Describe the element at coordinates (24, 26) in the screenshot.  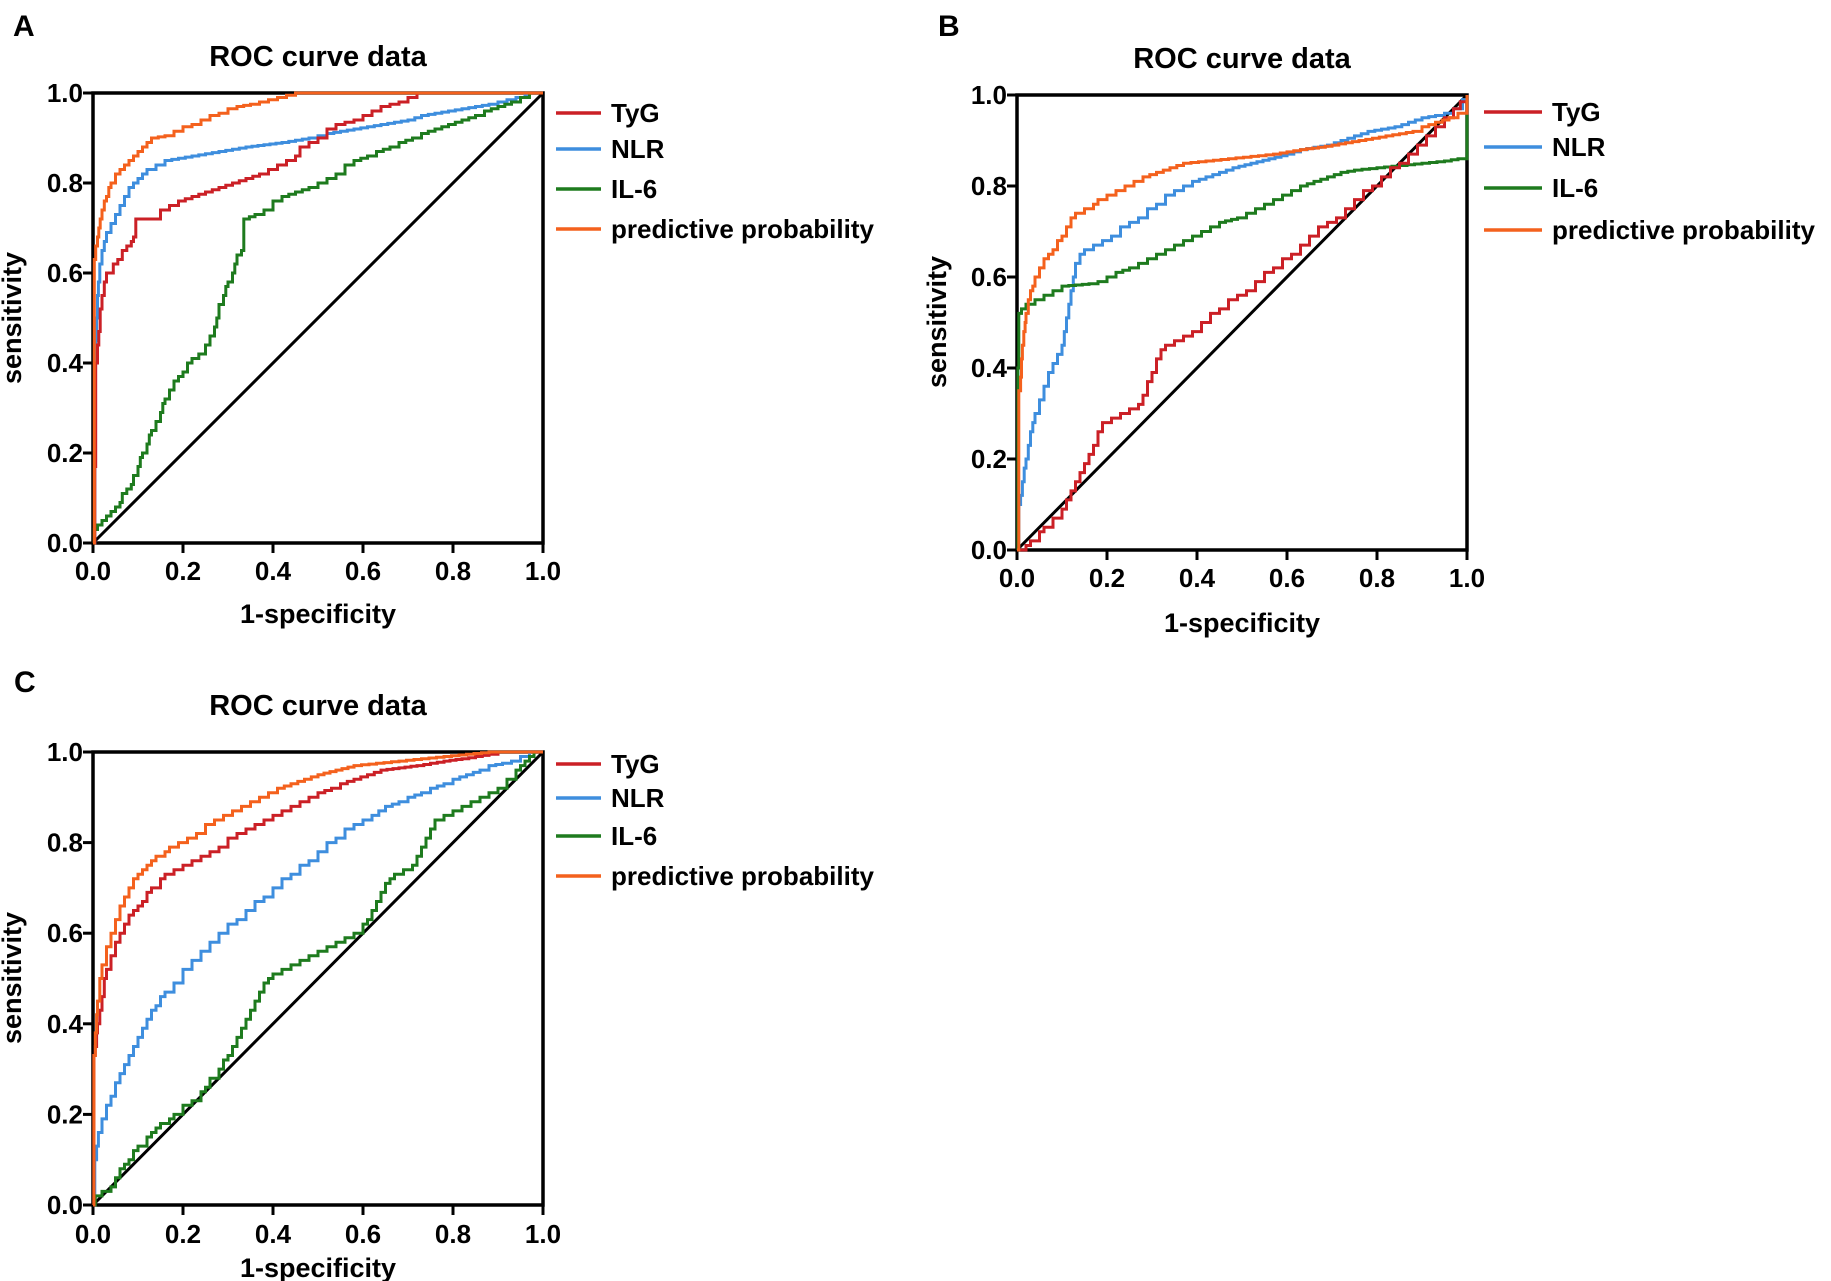
I see `panel-letter: A` at that location.